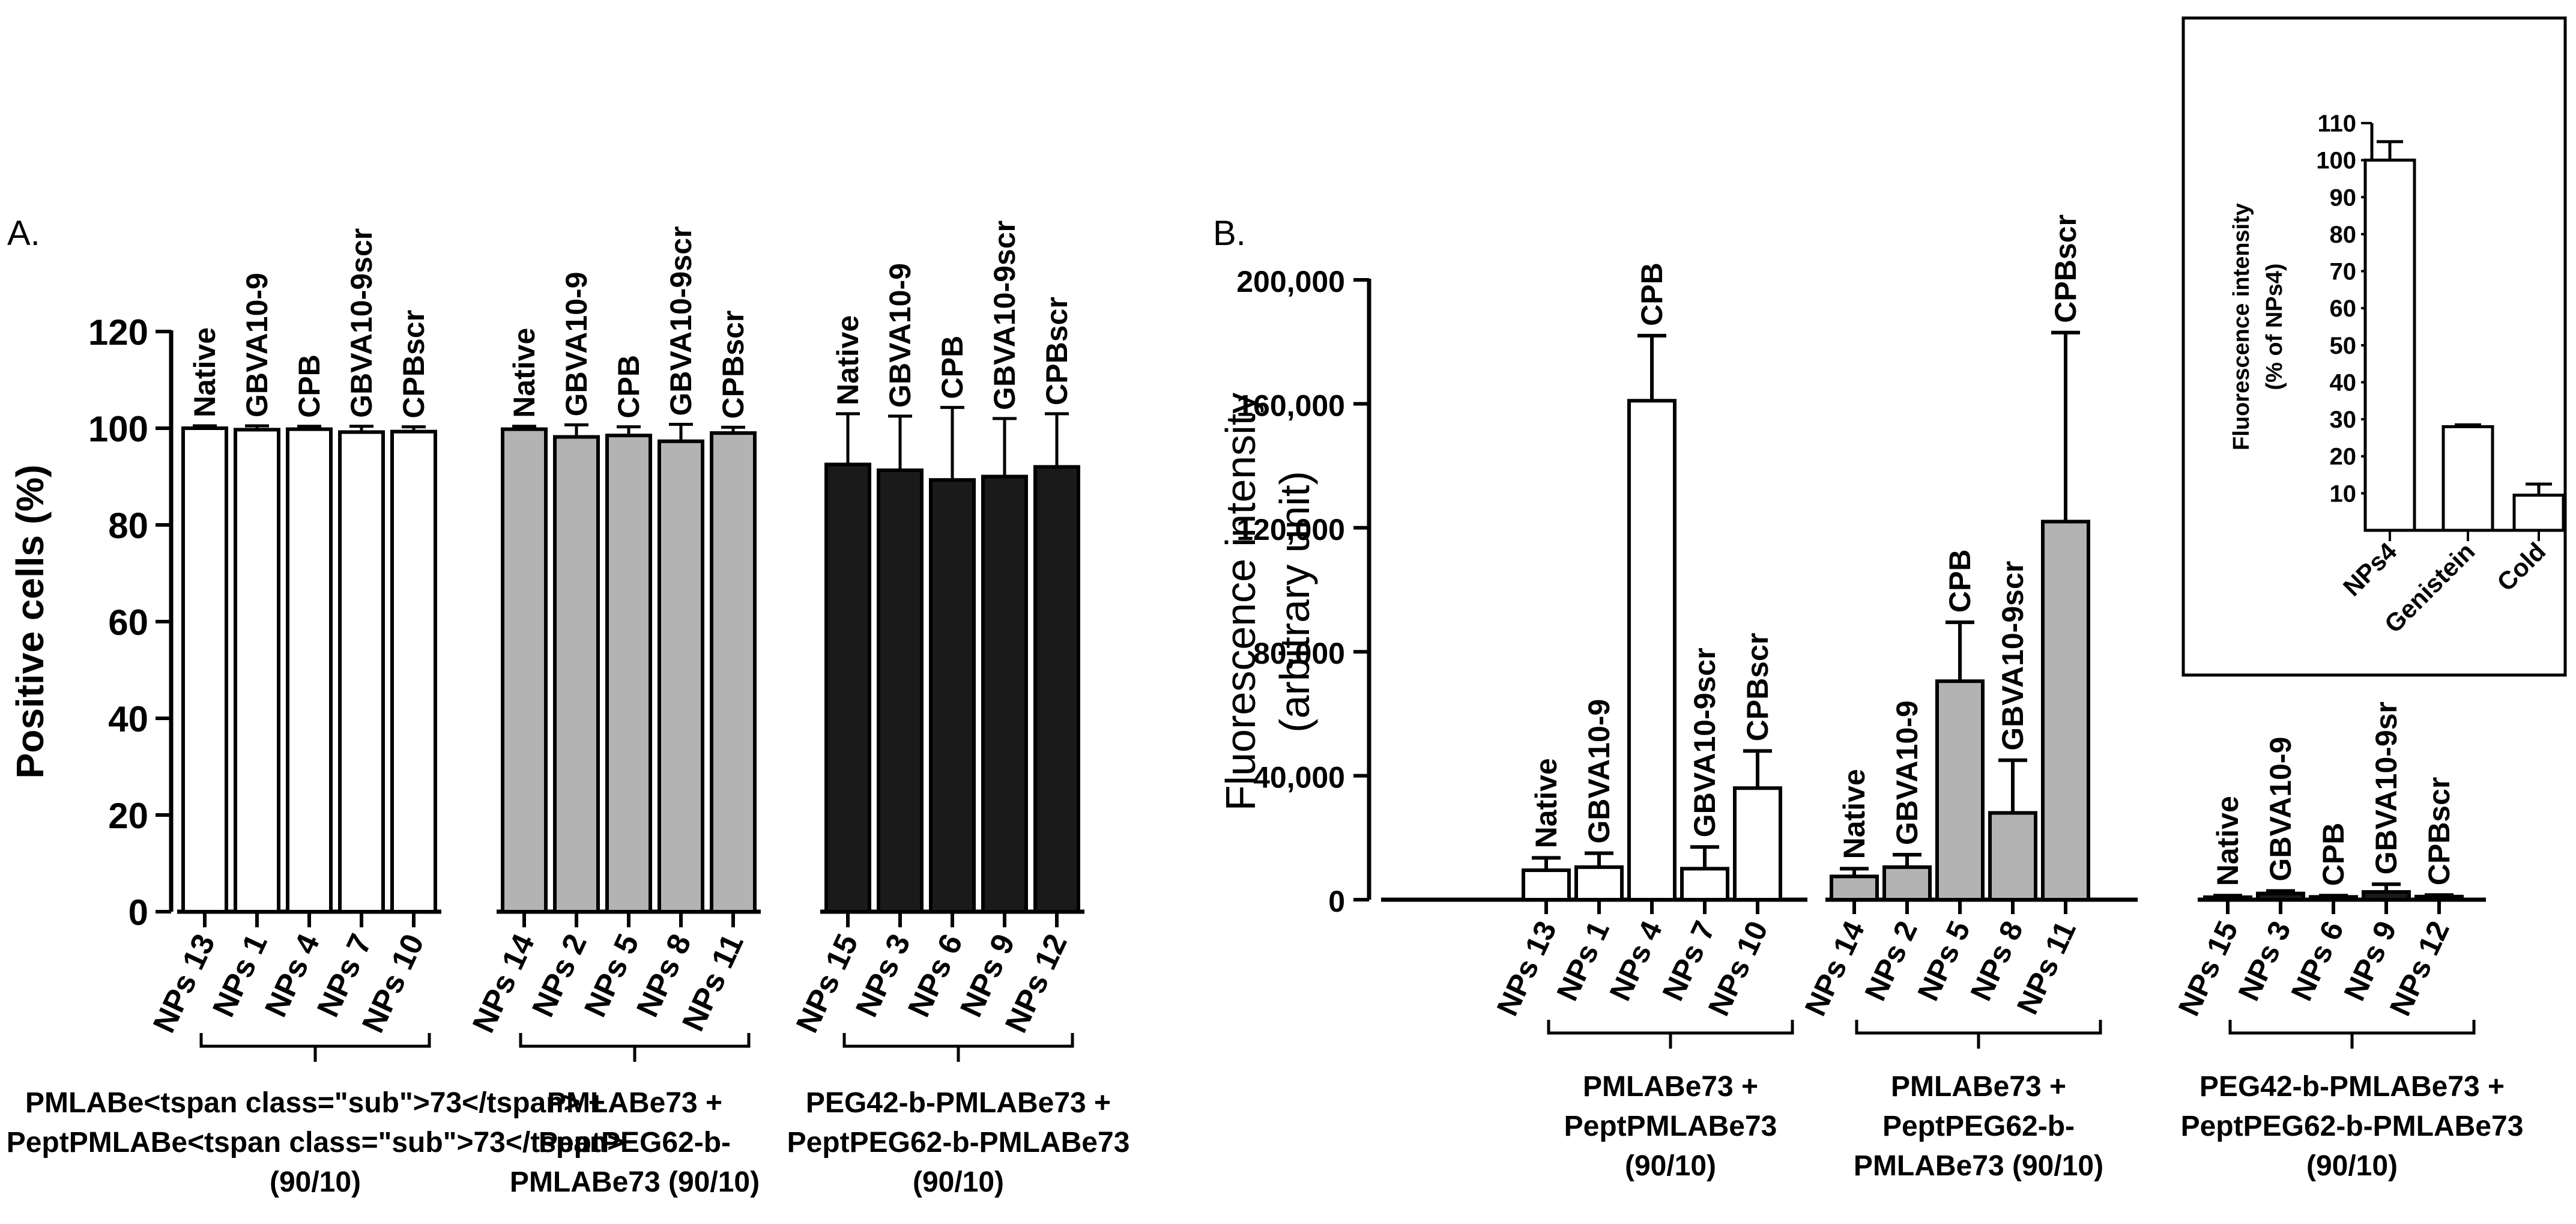 Image resolution: width=2576 pixels, height=1224 pixels. I want to click on bar-b-nps12, so click(2439, 898).